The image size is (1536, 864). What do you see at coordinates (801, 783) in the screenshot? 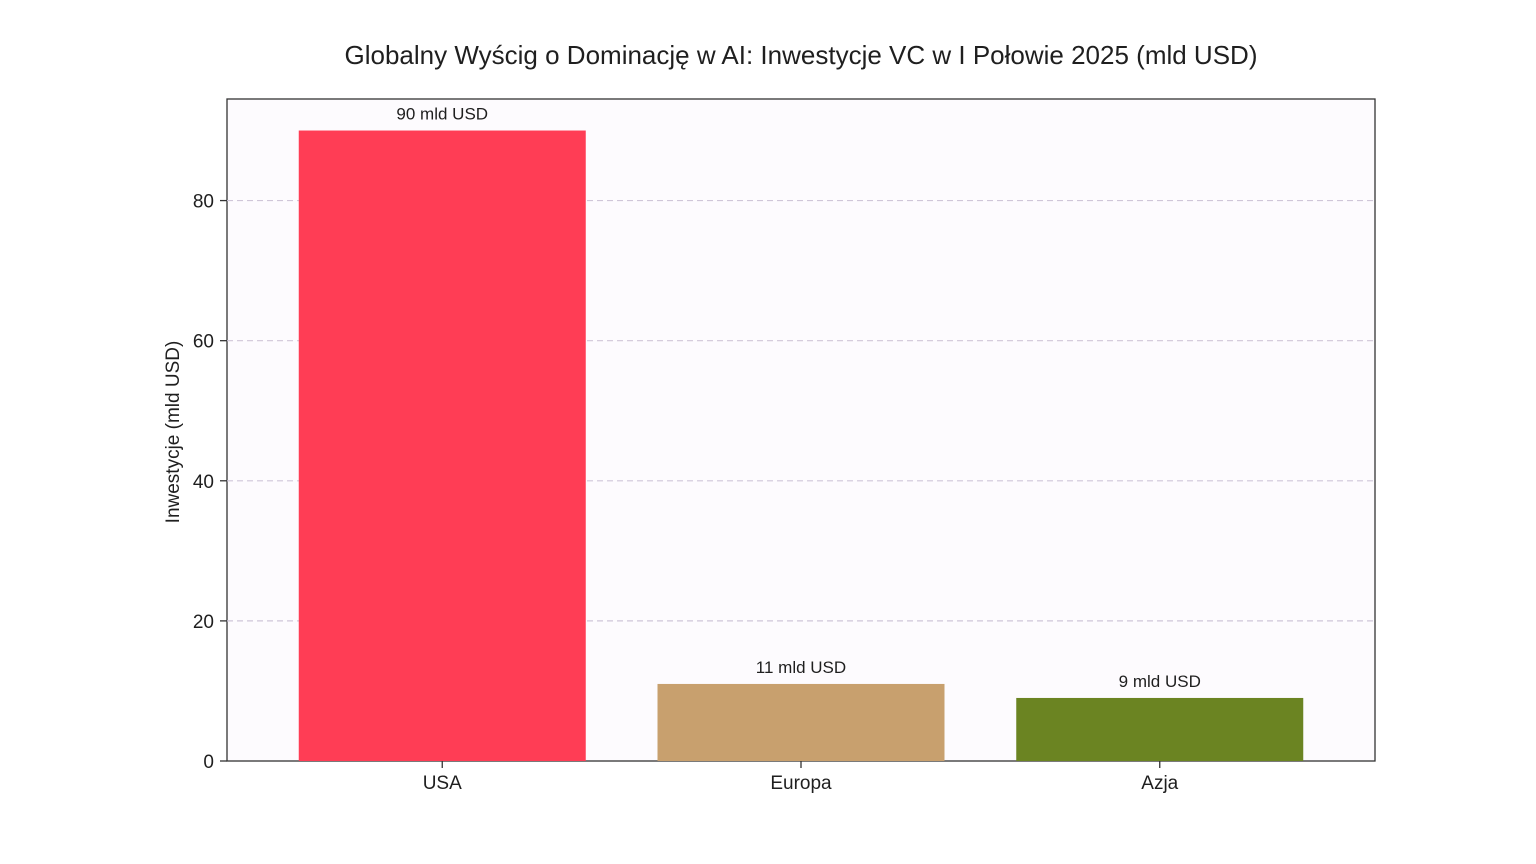
I see `x-tick-label-europa: Europa` at bounding box center [801, 783].